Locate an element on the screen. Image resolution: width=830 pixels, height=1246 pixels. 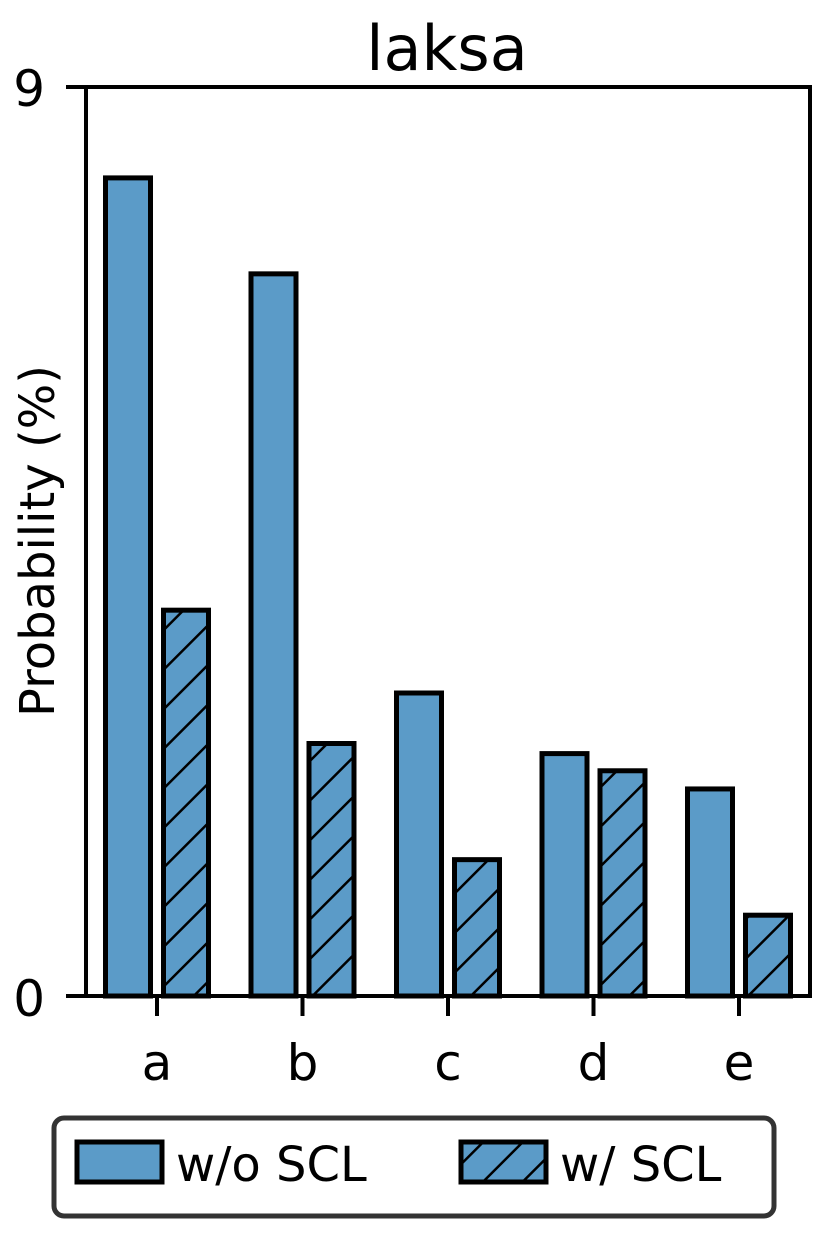
x-tick-label-a: a is located at coordinates (157, 1063).